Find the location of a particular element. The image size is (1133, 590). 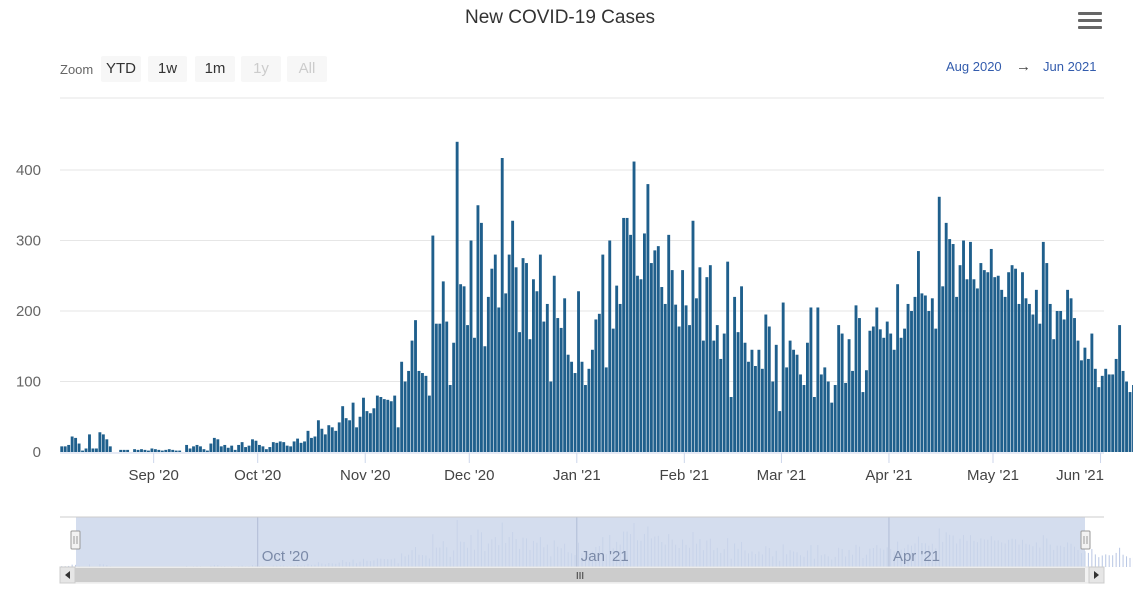

scrollbar-thumb is located at coordinates (580, 575).